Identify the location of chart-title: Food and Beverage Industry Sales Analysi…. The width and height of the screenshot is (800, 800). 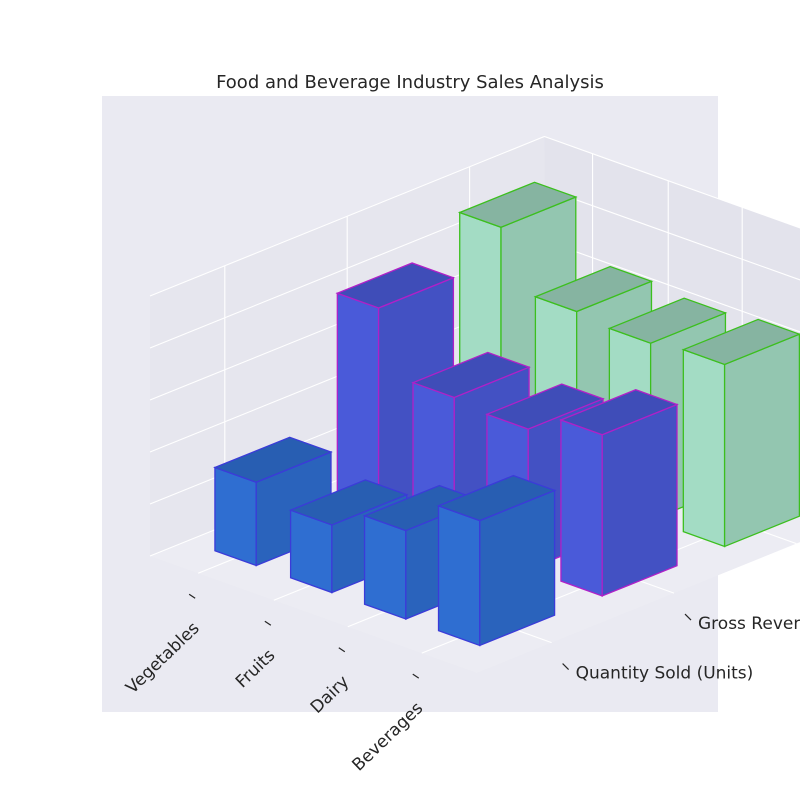
(410, 82).